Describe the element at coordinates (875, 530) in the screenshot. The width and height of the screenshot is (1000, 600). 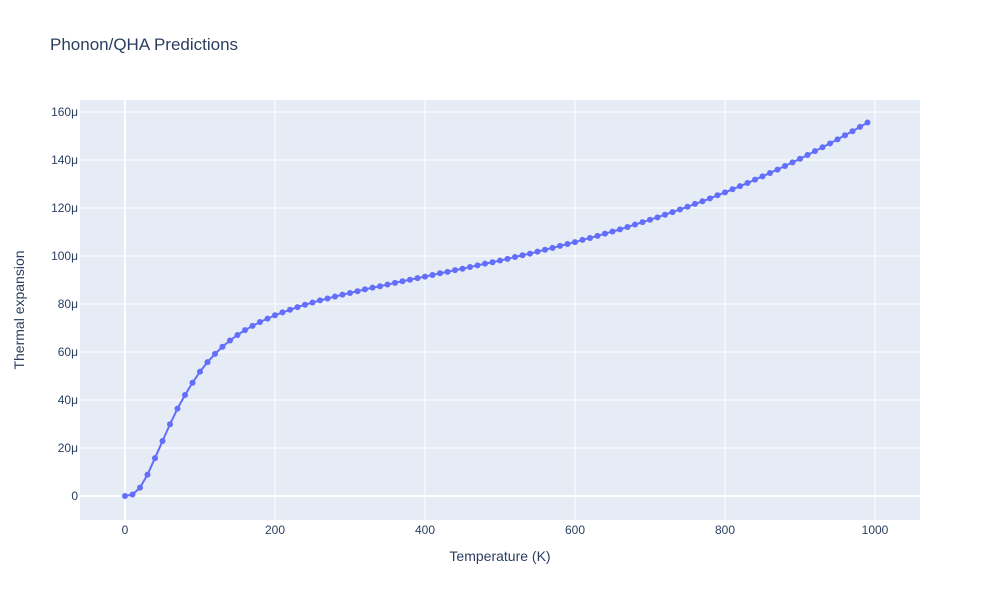
I see `x-tick-label: 1000` at that location.